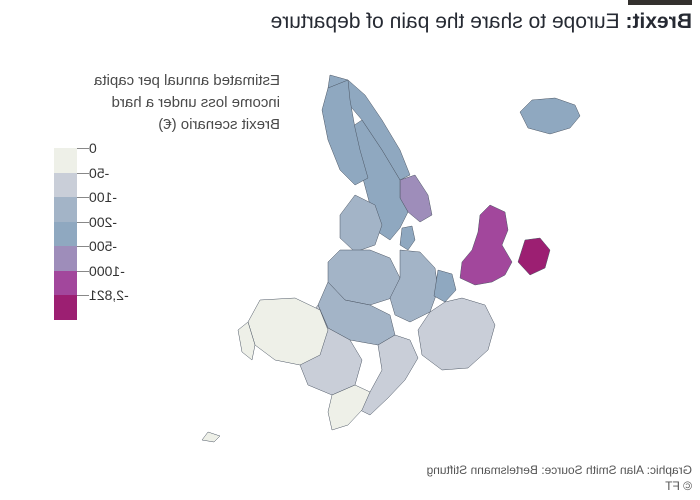  What do you see at coordinates (361, 223) in the screenshot?
I see `region-baltics` at bounding box center [361, 223].